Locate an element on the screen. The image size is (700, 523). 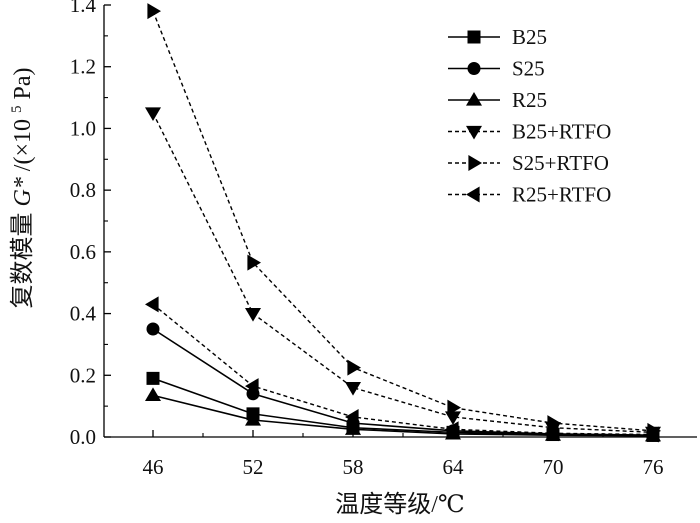
legend-marker-b25 is located at coordinates (474, 37).